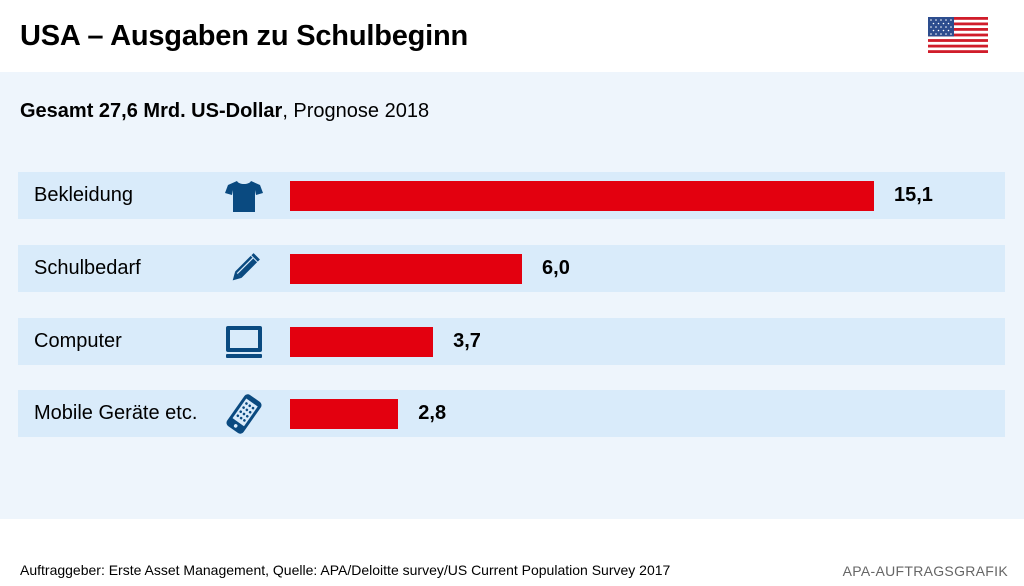 The width and height of the screenshot is (1024, 586). What do you see at coordinates (925, 571) in the screenshot?
I see `brand-label: APA-AUFTRAGSGRAFIK` at bounding box center [925, 571].